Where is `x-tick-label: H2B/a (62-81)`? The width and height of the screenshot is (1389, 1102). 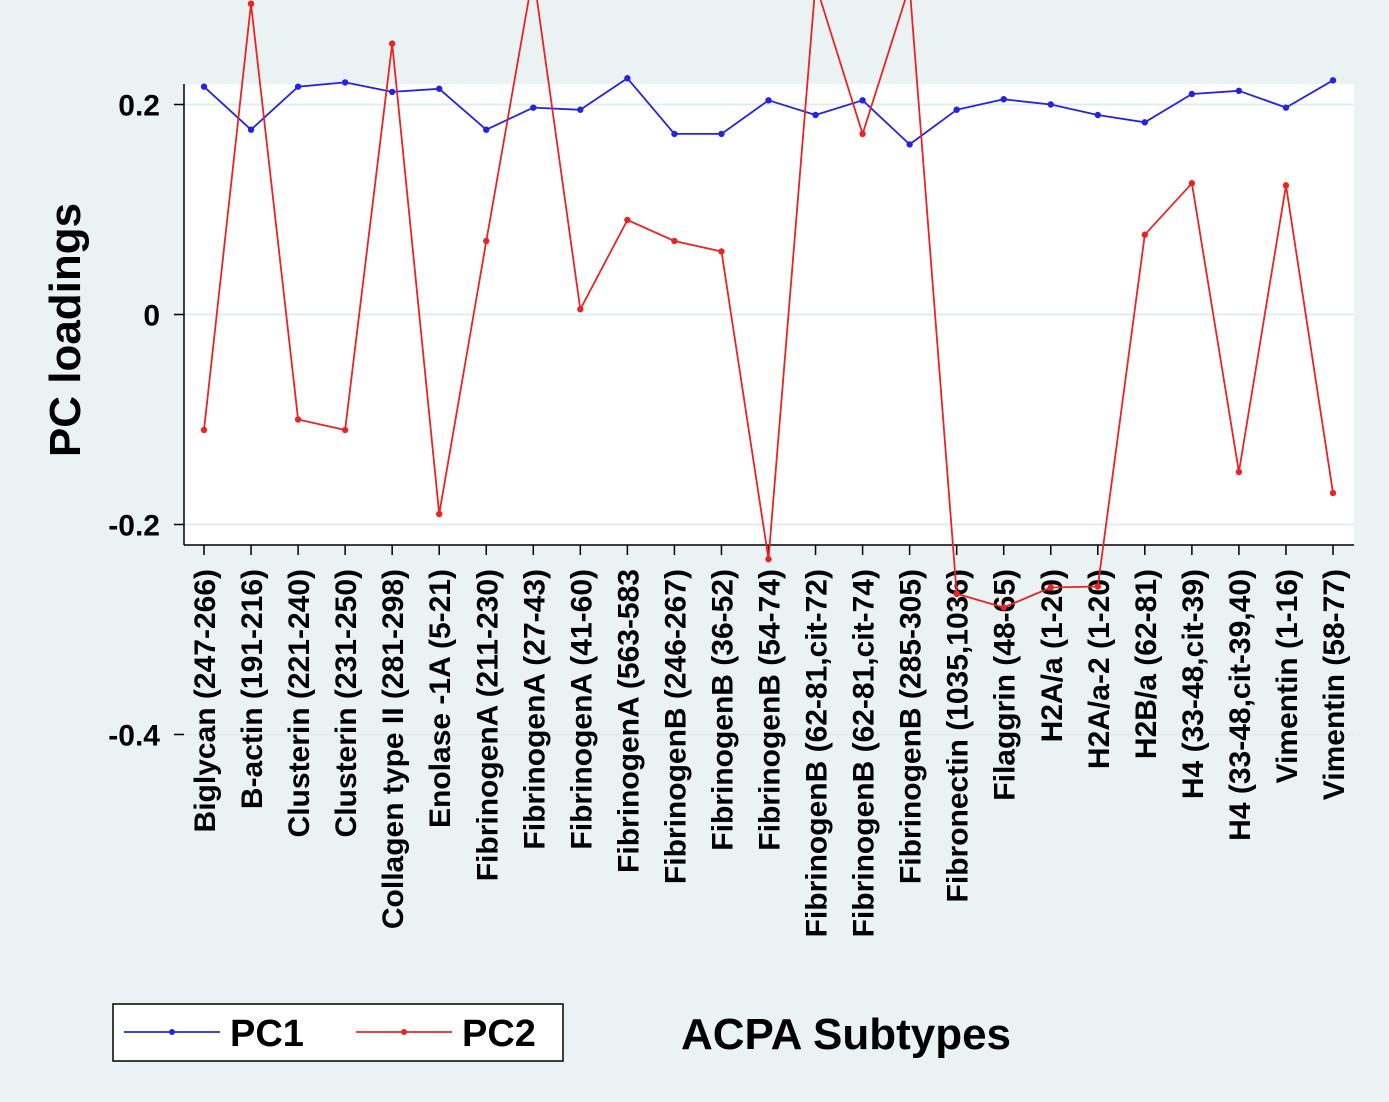 x-tick-label: H2B/a (62-81) is located at coordinates (1146, 664).